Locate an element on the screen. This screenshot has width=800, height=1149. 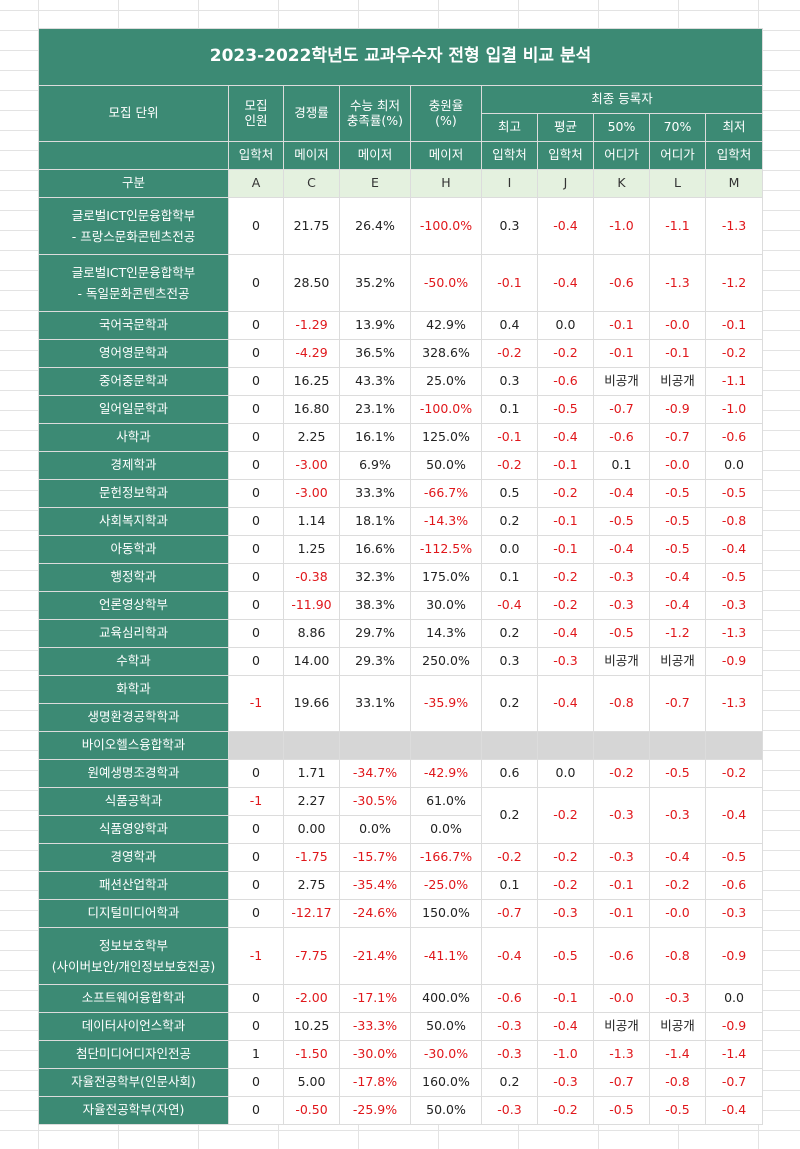
value-cell: 42.9% is located at coordinates (446, 325).